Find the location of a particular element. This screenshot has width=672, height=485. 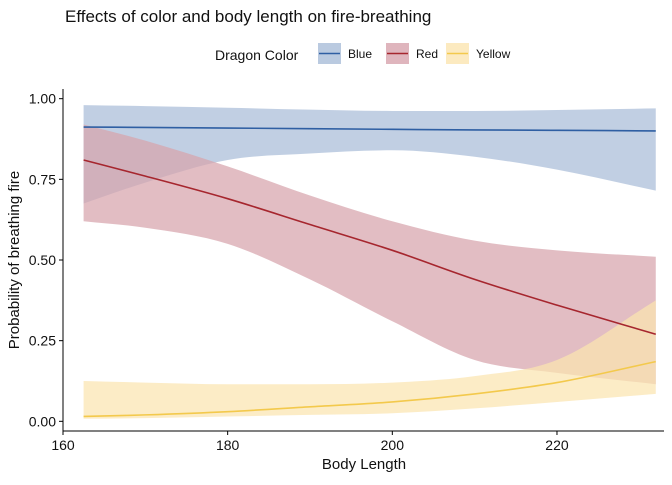

legend-label-red: Red is located at coordinates (427, 54).